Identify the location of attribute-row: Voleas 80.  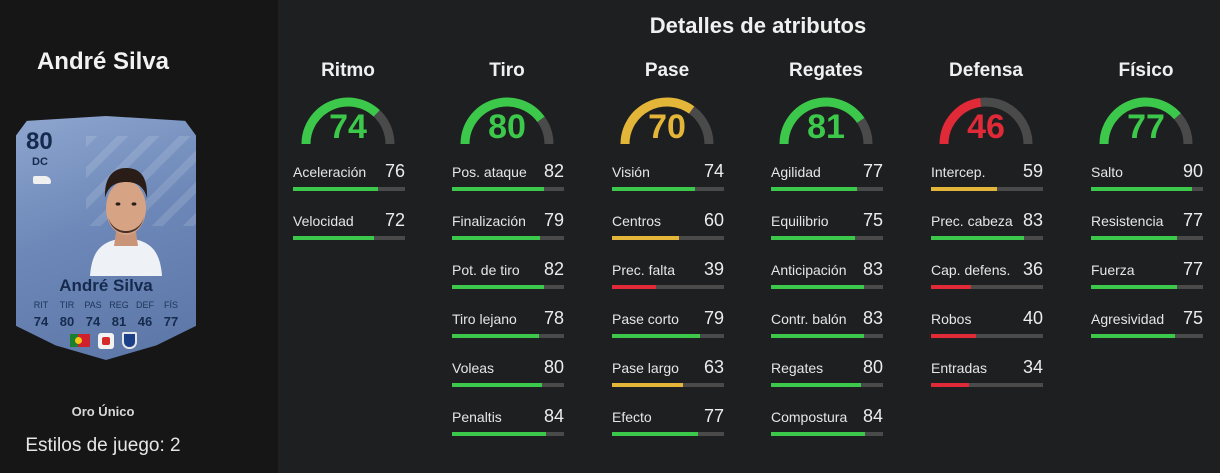
(511, 383).